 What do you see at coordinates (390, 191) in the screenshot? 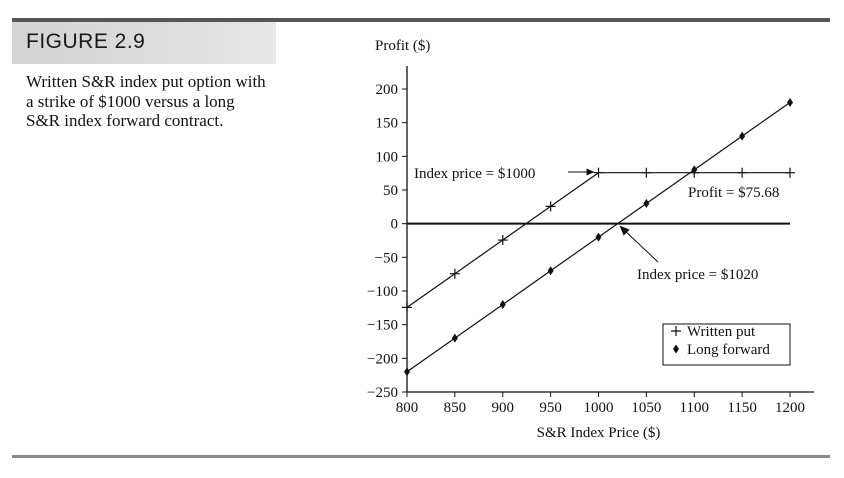
I see `y-tick-label: 50` at bounding box center [390, 191].